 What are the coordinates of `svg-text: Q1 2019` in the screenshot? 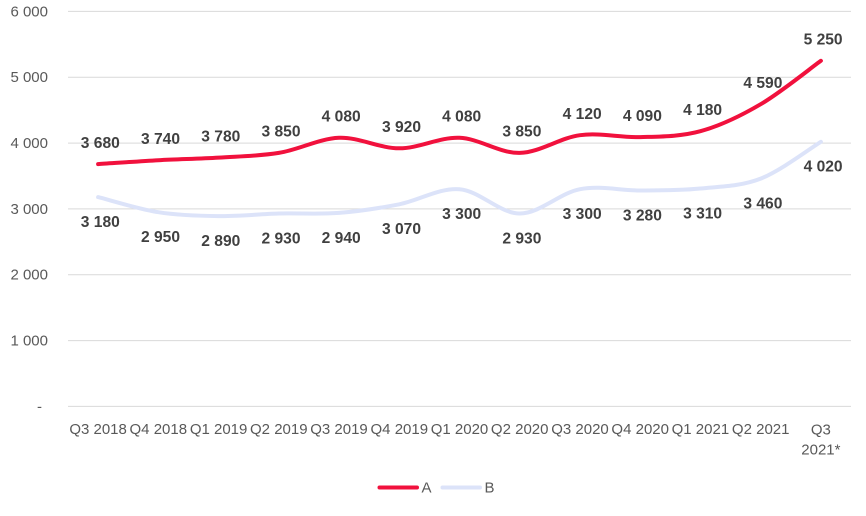 It's located at (219, 429).